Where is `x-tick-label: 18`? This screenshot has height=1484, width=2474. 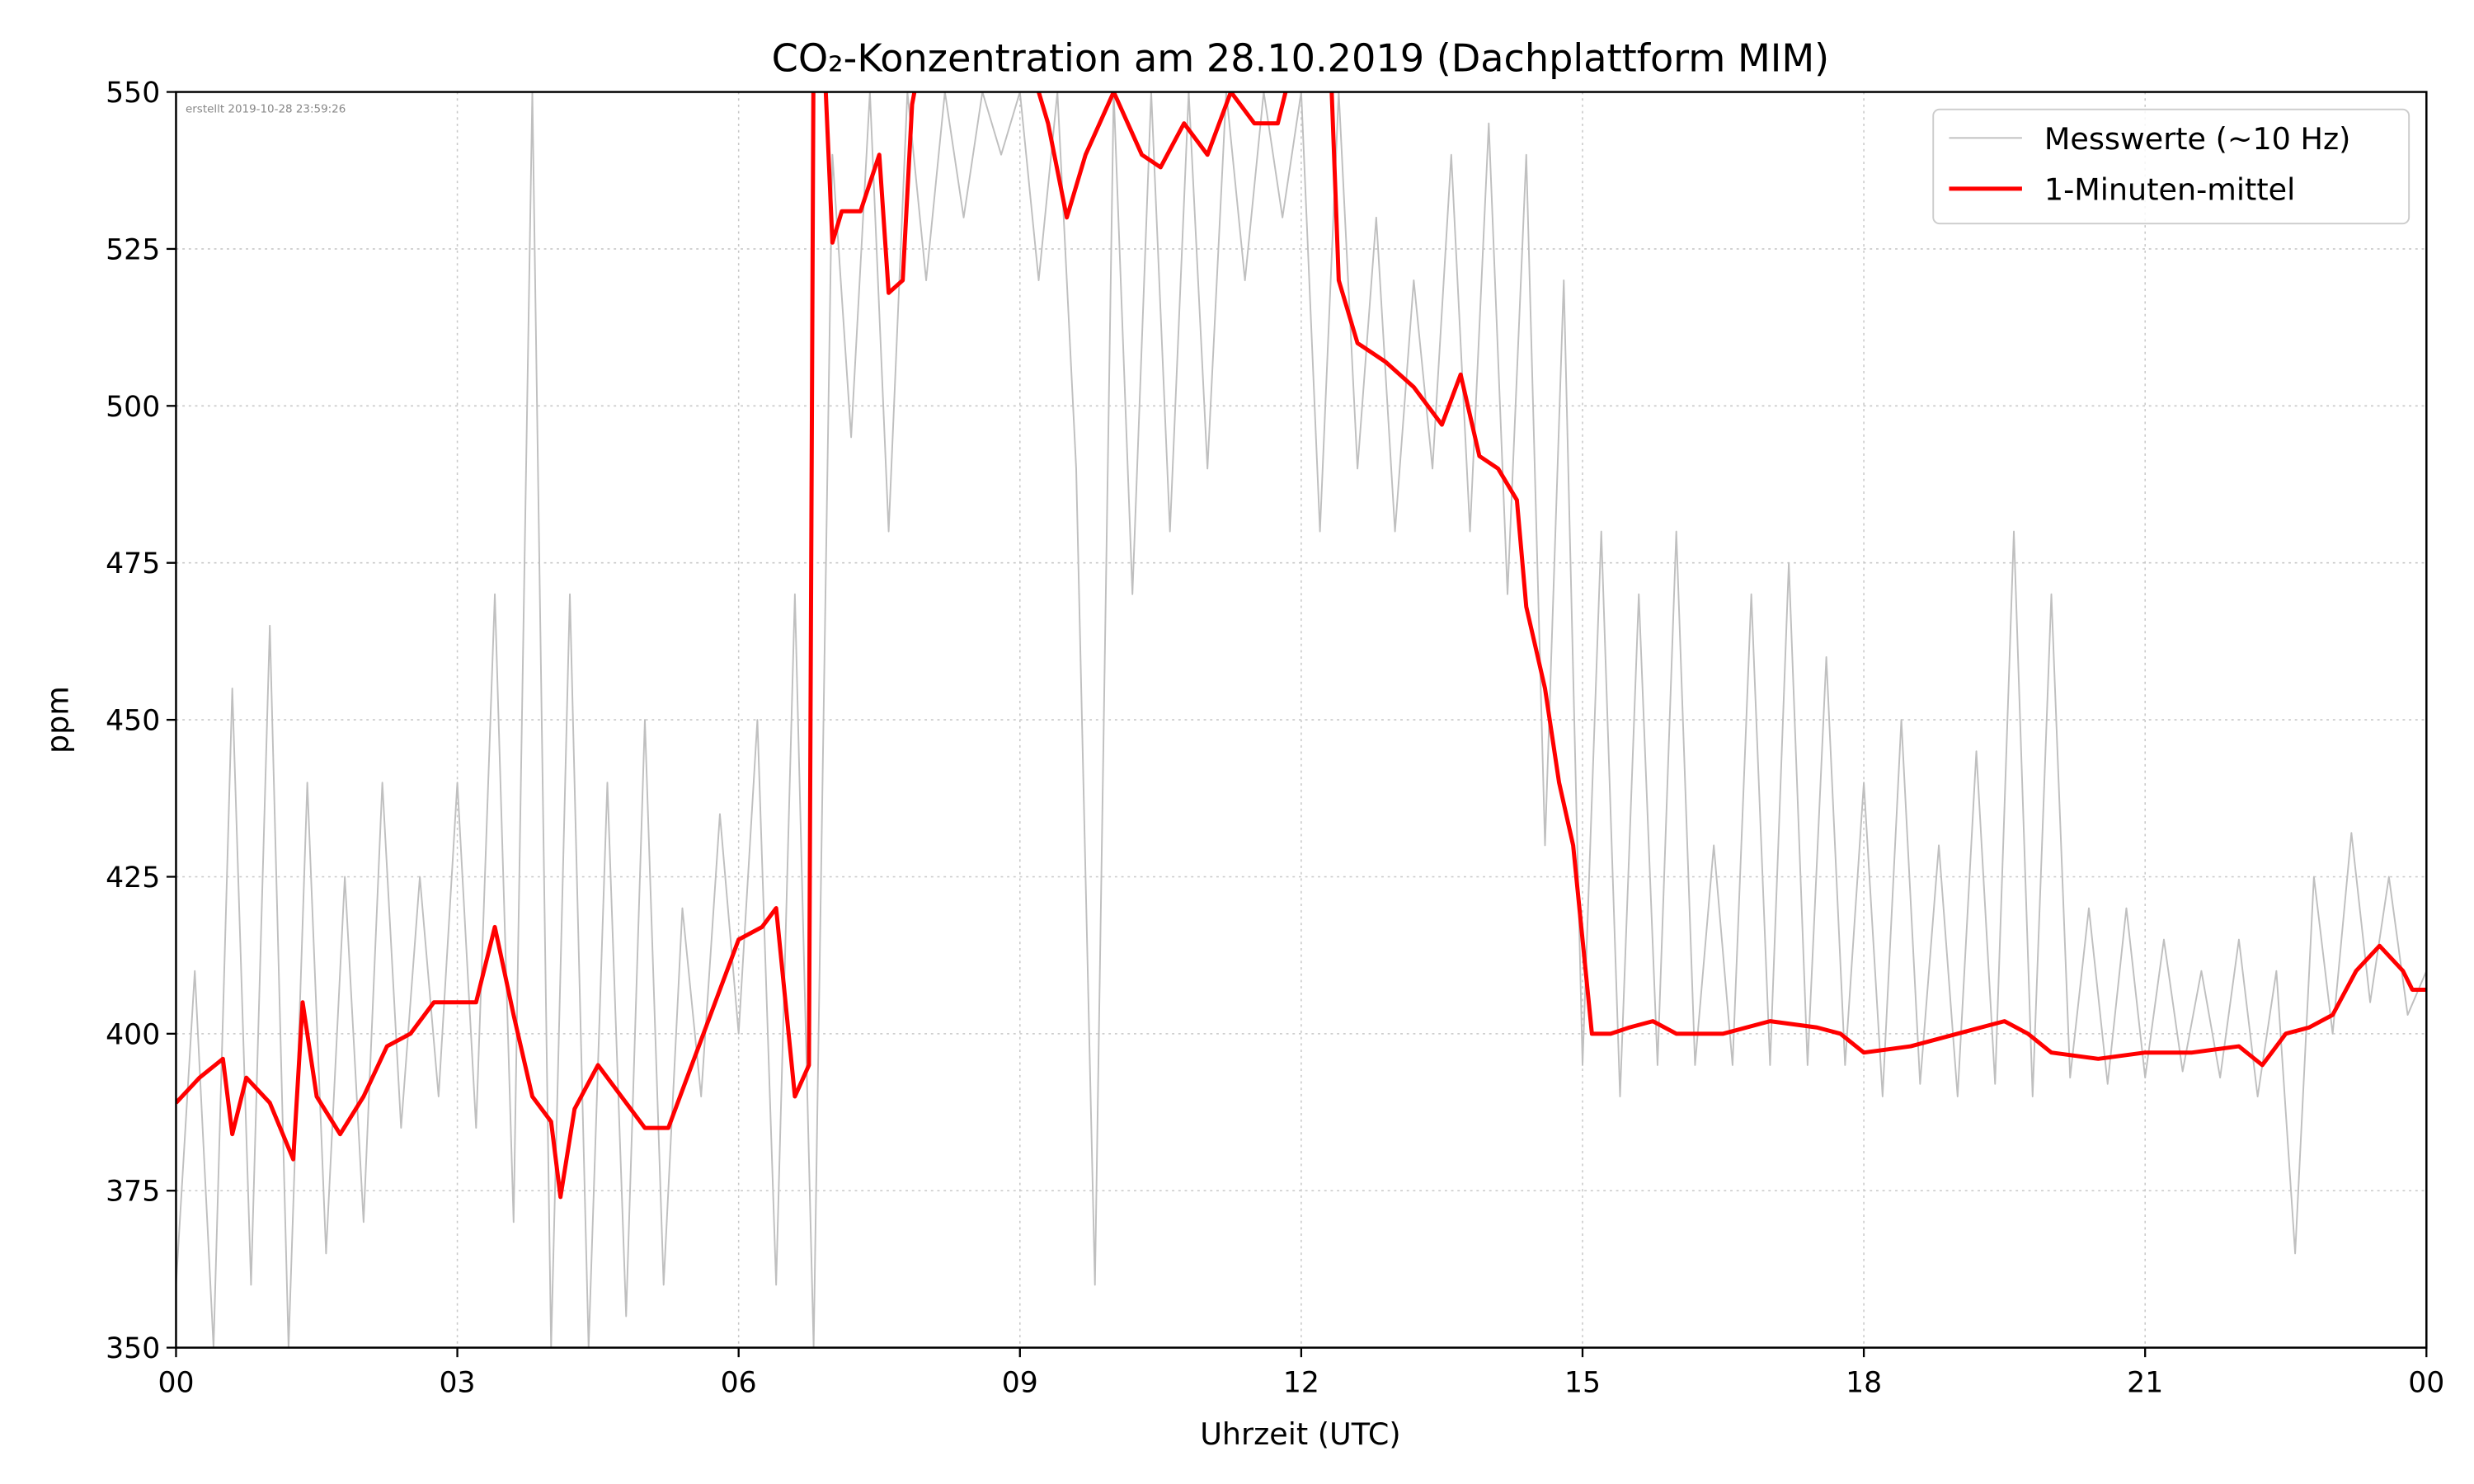
x-tick-label: 18 is located at coordinates (1864, 1382).